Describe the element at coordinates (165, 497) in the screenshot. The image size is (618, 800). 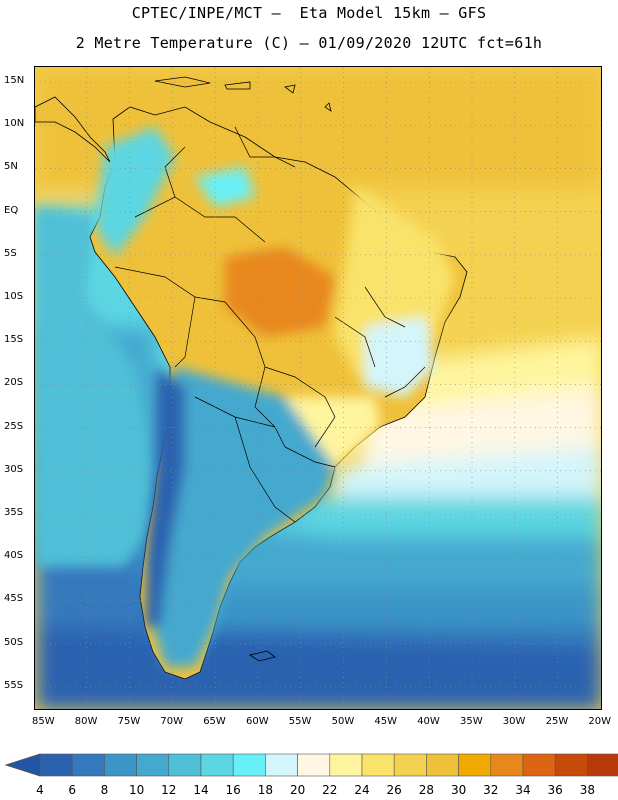
I see `andes-cold-zone` at that location.